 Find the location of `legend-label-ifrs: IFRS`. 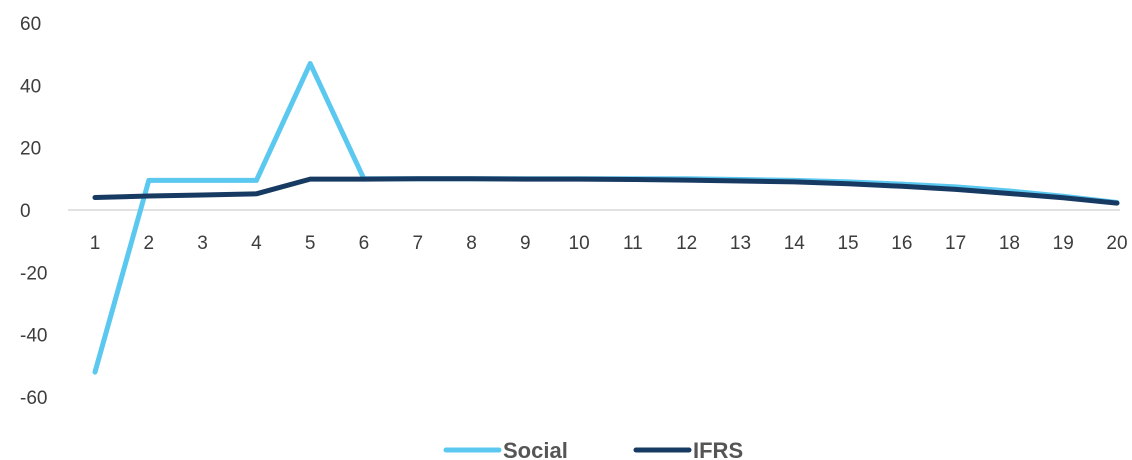

legend-label-ifrs: IFRS is located at coordinates (718, 449).